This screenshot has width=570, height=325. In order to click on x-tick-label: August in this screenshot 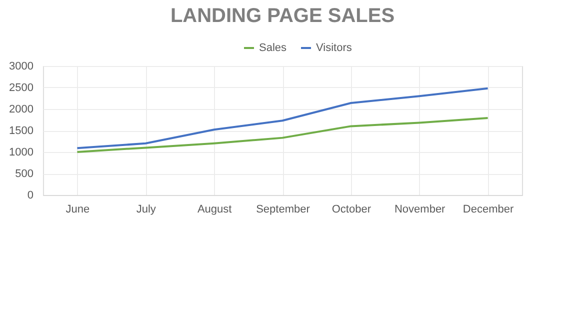, I will do `click(214, 210)`.